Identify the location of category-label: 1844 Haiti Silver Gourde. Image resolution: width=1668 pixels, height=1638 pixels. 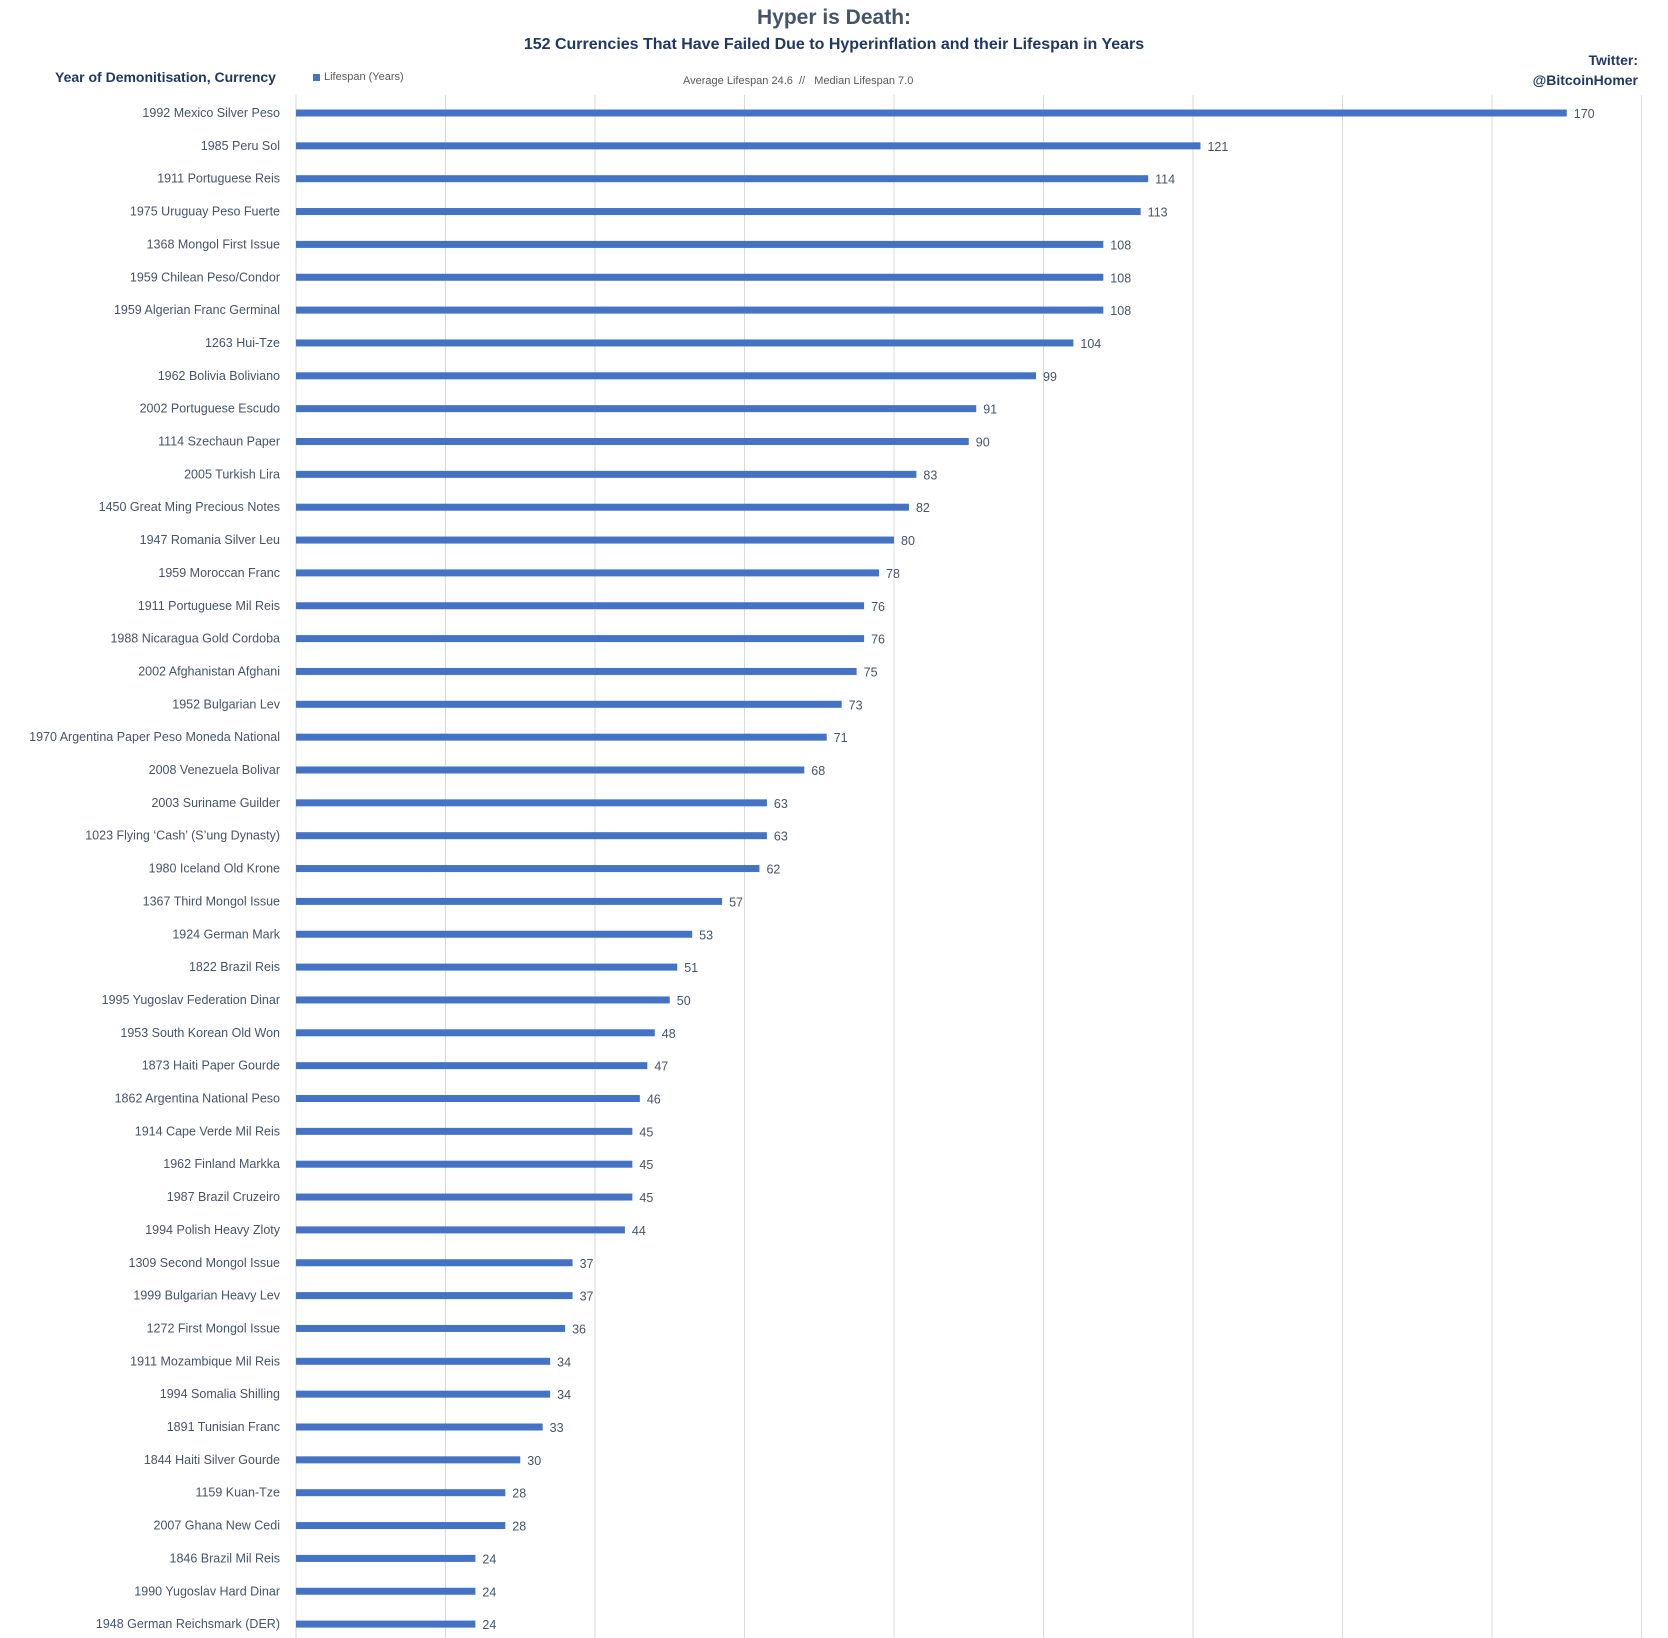
(212, 1460).